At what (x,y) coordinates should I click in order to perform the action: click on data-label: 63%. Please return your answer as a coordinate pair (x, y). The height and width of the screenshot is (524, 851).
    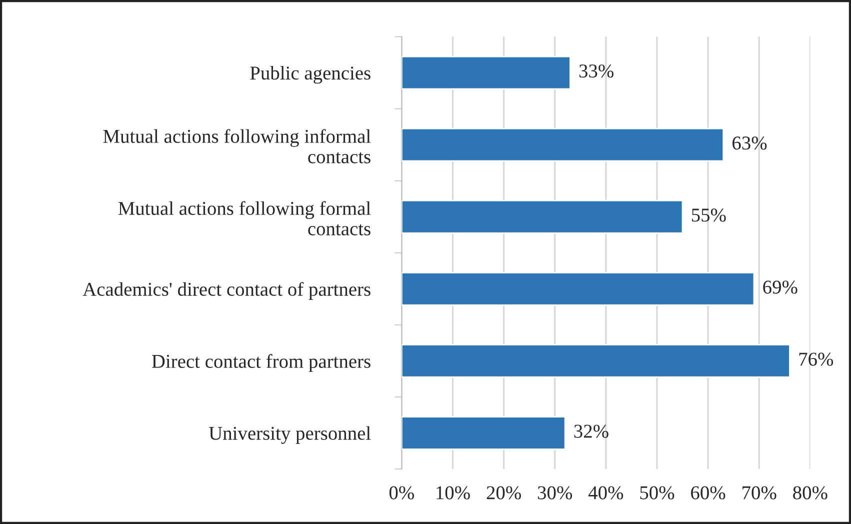
    Looking at the image, I should click on (749, 143).